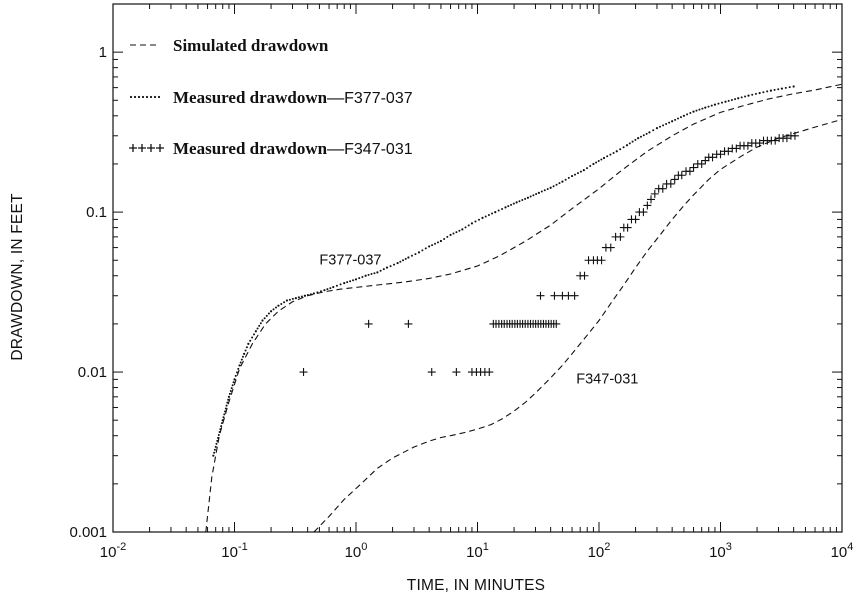  Describe the element at coordinates (251, 45) in the screenshot. I see `legend-entry-label: Simulated drawdown` at that location.